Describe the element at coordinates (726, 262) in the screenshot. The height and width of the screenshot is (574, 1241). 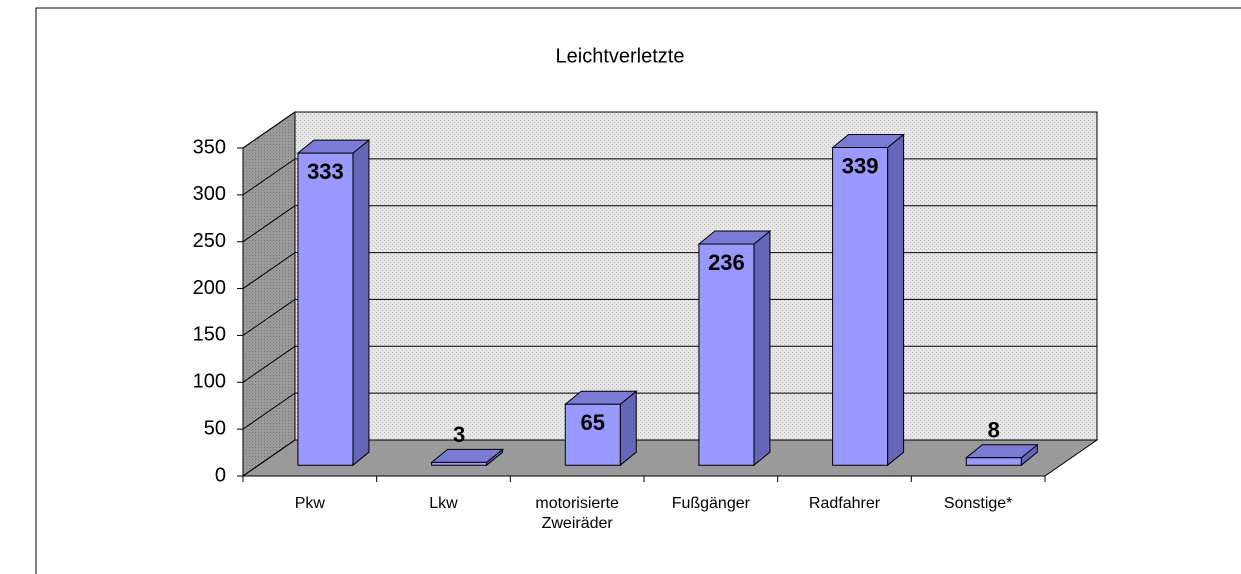
I see `value-label: 236` at that location.